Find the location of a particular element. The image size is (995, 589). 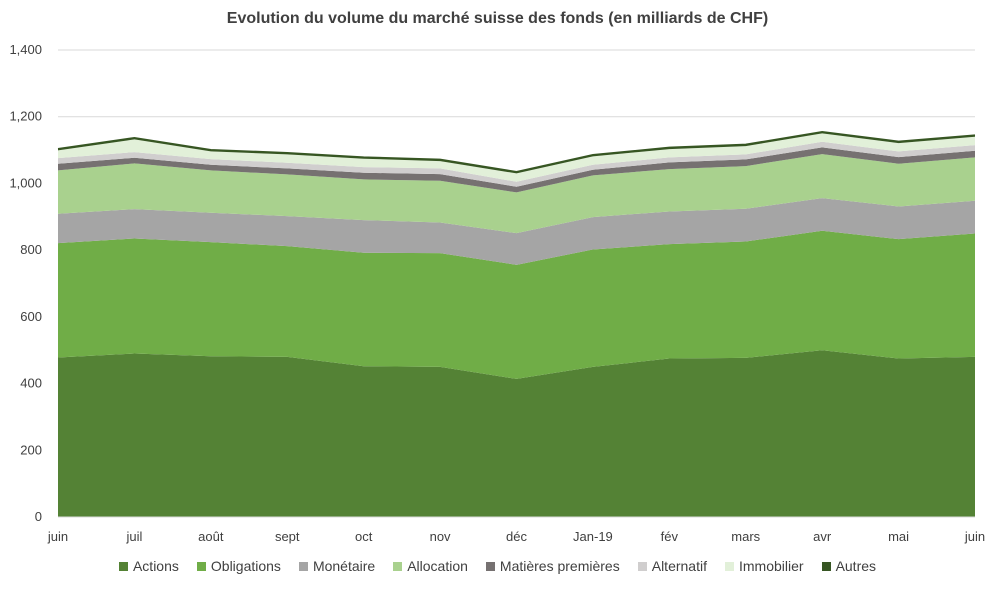

legend-label: Actions is located at coordinates (155, 566).